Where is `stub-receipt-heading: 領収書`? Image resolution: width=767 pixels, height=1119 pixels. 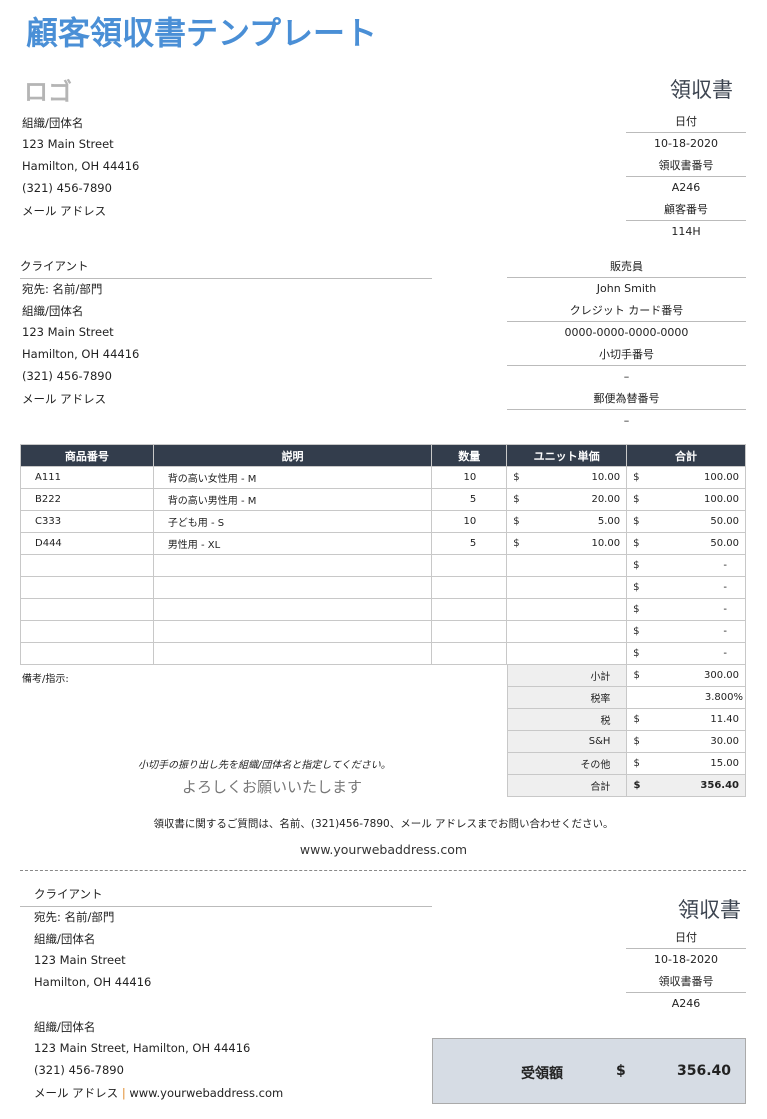
stub-receipt-heading: 領収書 is located at coordinates (709, 910).